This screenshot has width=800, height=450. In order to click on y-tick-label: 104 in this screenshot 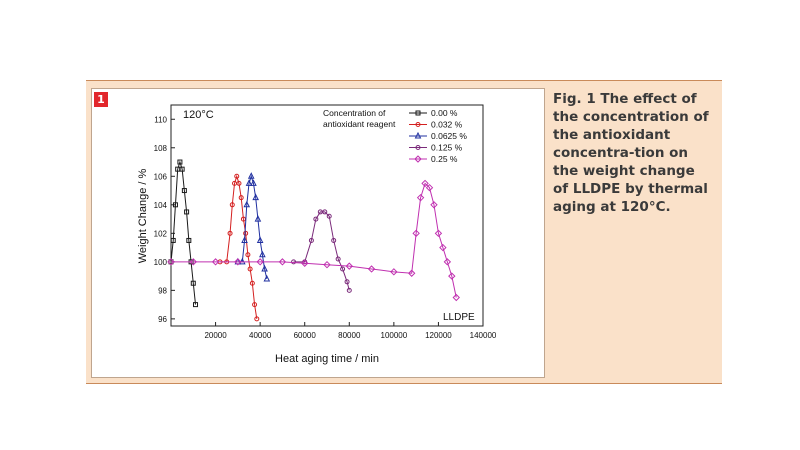, I will do `click(161, 205)`.